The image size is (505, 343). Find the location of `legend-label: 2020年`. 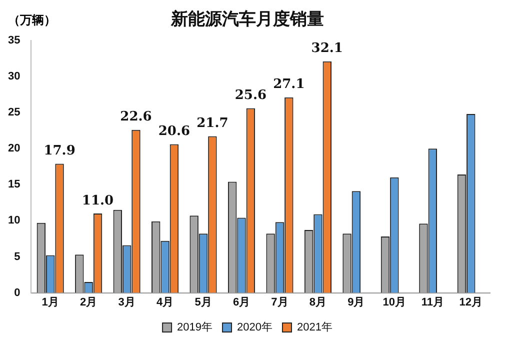

legend-label: 2020年 is located at coordinates (254, 328).